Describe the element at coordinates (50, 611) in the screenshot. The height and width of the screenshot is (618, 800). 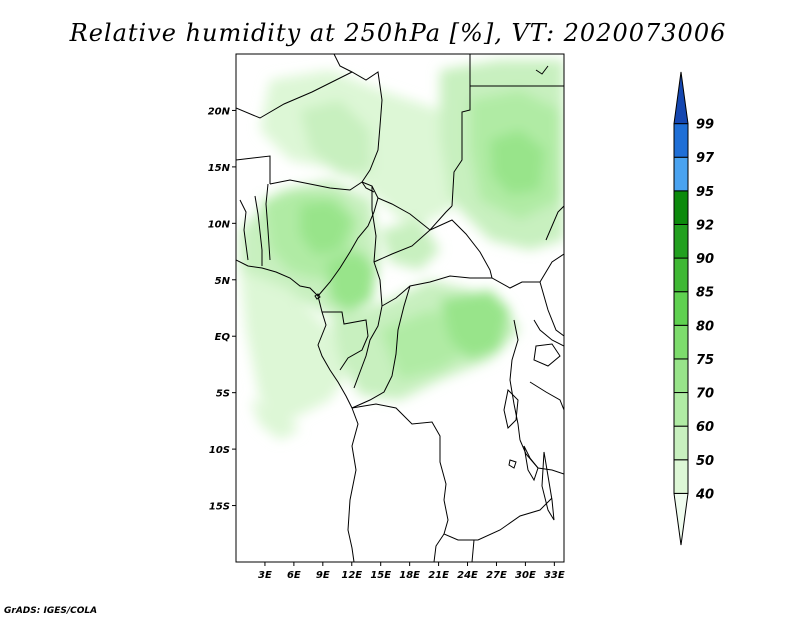
I see `grads-credit: GrADS: IGES/COLA` at that location.